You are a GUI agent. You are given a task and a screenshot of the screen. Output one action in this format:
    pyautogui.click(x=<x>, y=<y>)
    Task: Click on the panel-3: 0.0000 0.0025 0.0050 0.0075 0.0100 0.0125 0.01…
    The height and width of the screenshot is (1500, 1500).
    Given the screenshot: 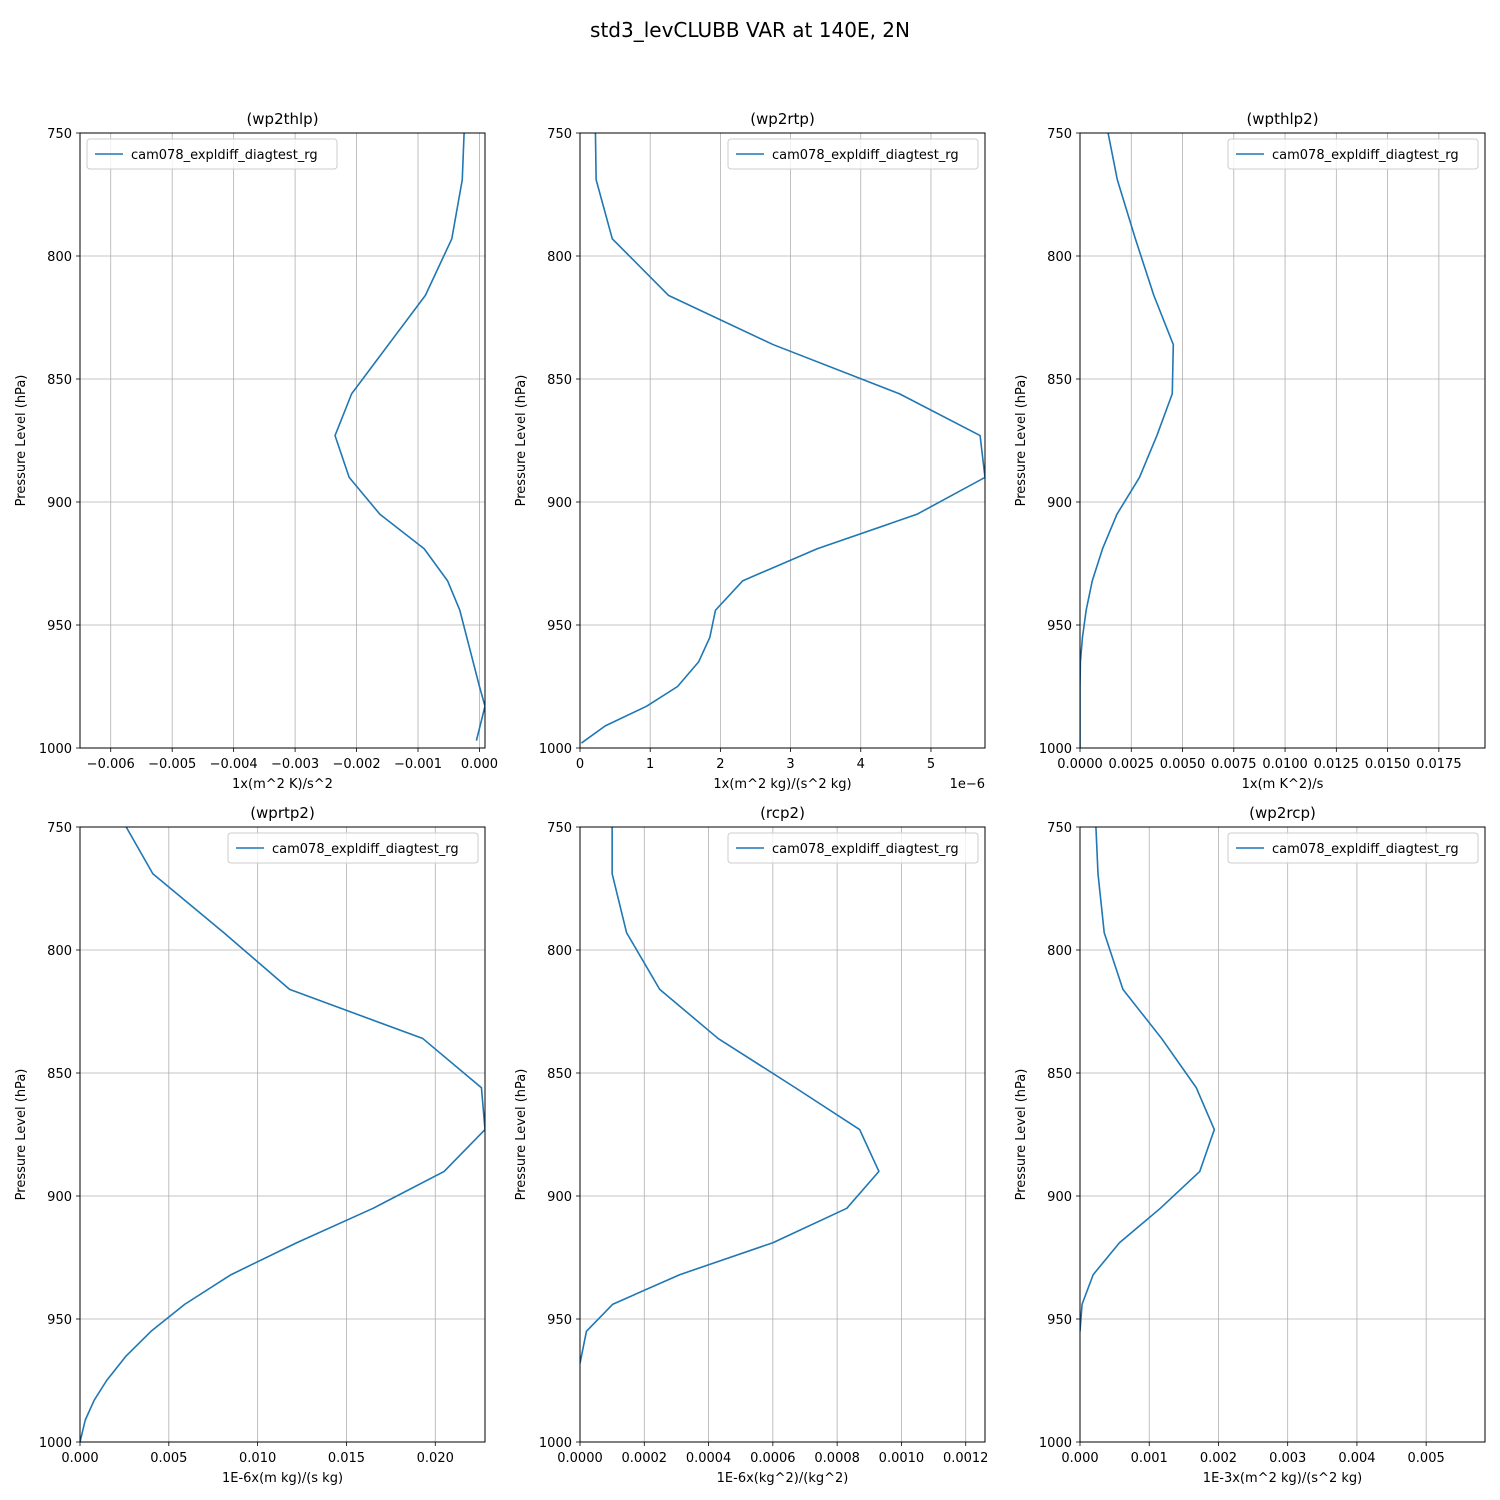 What is the action you would take?
    pyautogui.click(x=1250, y=451)
    